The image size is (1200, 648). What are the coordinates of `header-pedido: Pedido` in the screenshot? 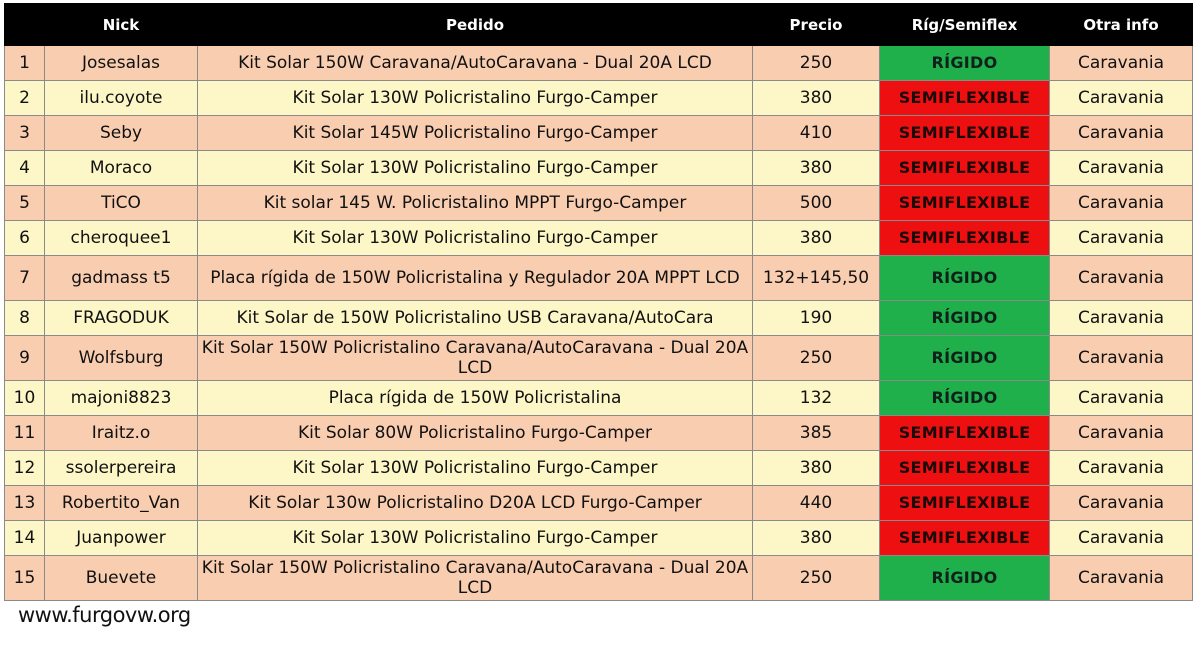 It's located at (475, 24).